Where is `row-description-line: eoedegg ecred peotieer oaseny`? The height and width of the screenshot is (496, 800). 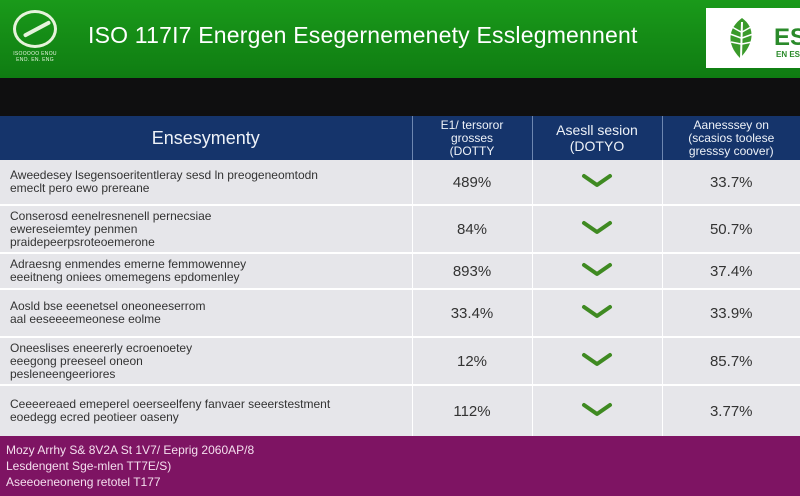
row-description-line: eoedegg ecred peotieer oaseny is located at coordinates (94, 417).